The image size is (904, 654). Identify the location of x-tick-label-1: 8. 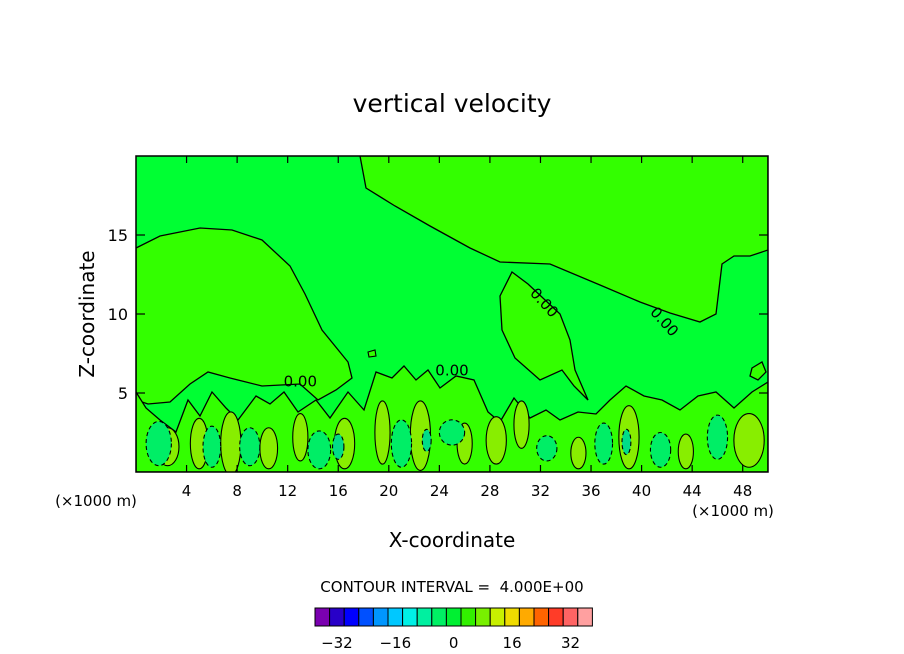
(237, 491).